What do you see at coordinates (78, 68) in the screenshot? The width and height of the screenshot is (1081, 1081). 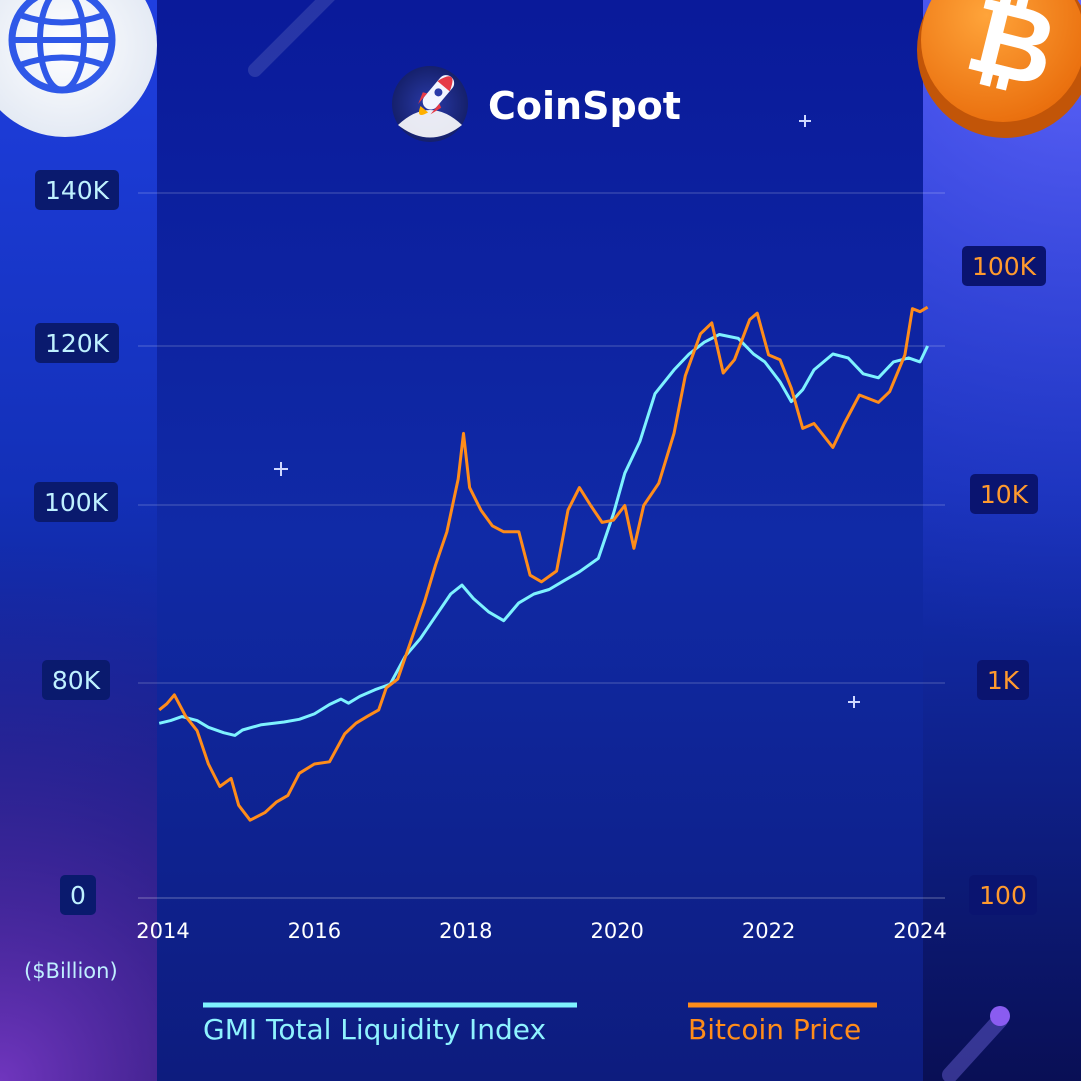 I see `globe-icon` at bounding box center [78, 68].